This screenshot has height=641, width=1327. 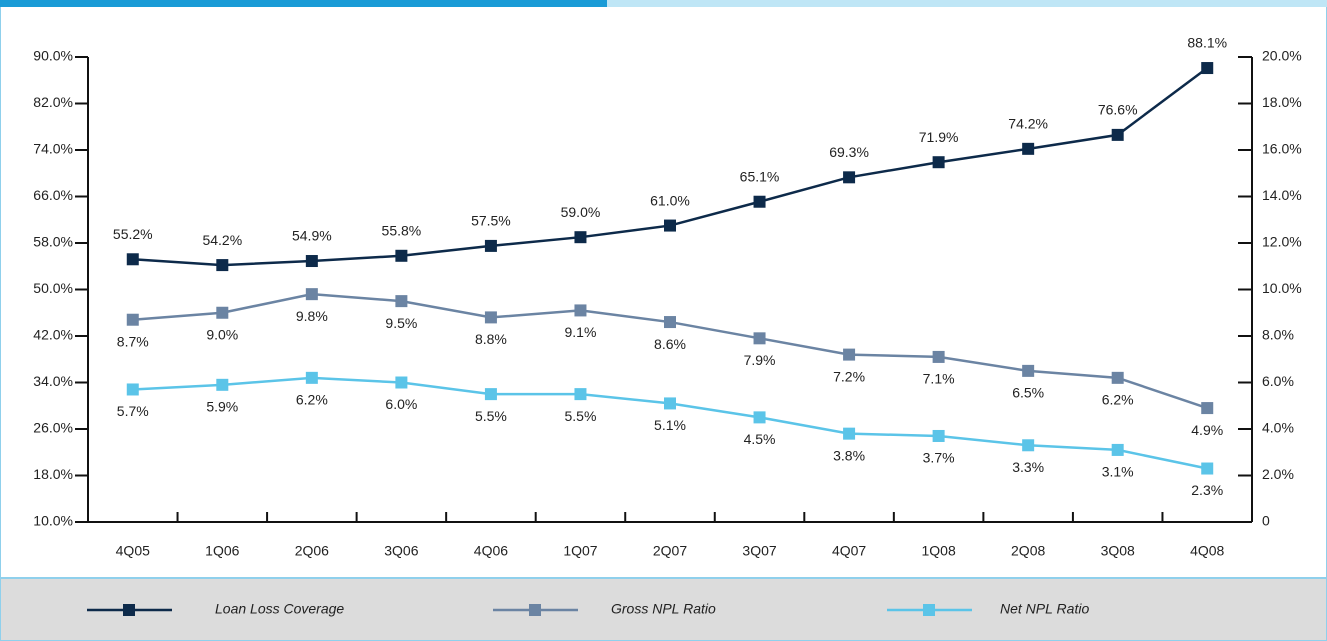 I want to click on data-label: 54.2%, so click(x=222, y=240).